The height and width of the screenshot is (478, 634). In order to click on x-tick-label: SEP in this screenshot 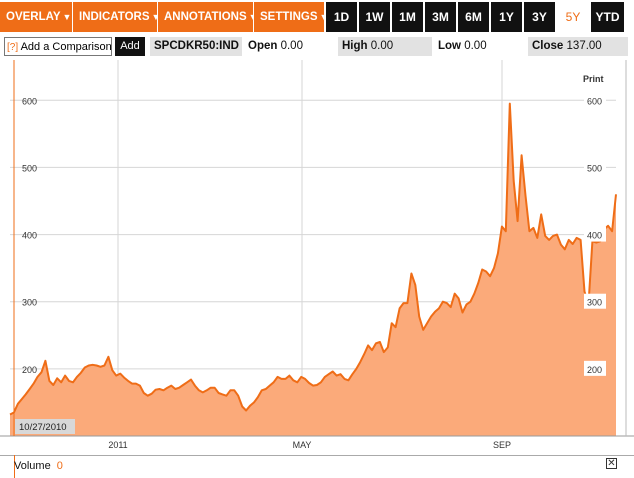, I will do `click(502, 445)`.